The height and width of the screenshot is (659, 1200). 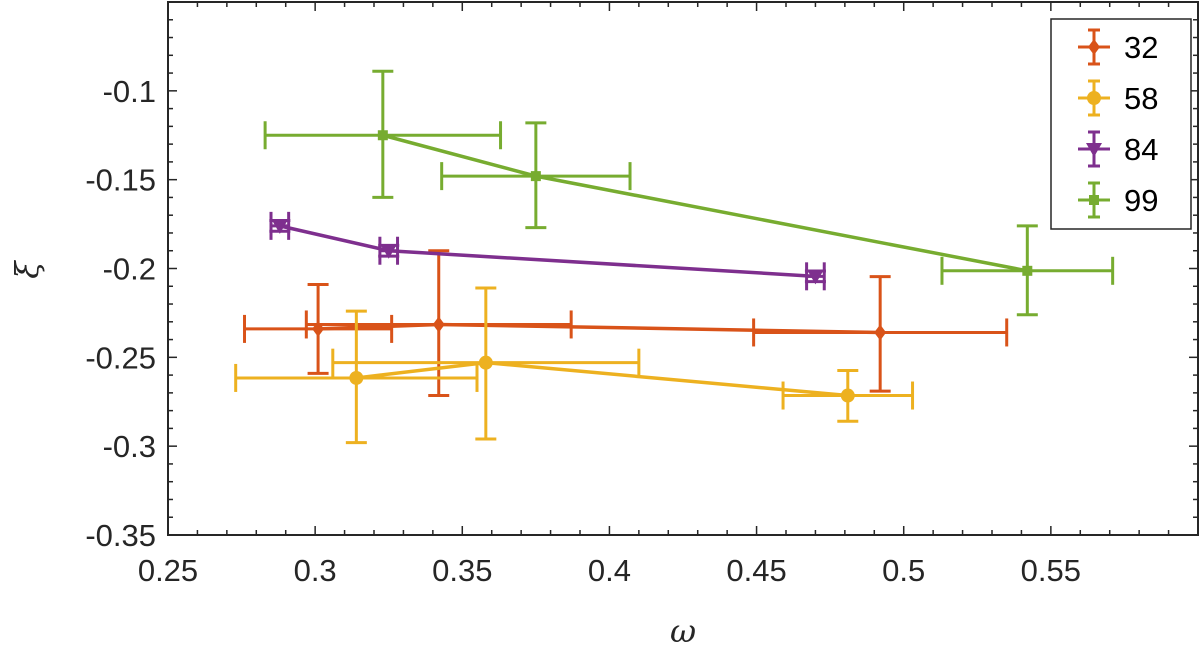 What do you see at coordinates (27, 269) in the screenshot?
I see `y-axis-label: ξ` at bounding box center [27, 269].